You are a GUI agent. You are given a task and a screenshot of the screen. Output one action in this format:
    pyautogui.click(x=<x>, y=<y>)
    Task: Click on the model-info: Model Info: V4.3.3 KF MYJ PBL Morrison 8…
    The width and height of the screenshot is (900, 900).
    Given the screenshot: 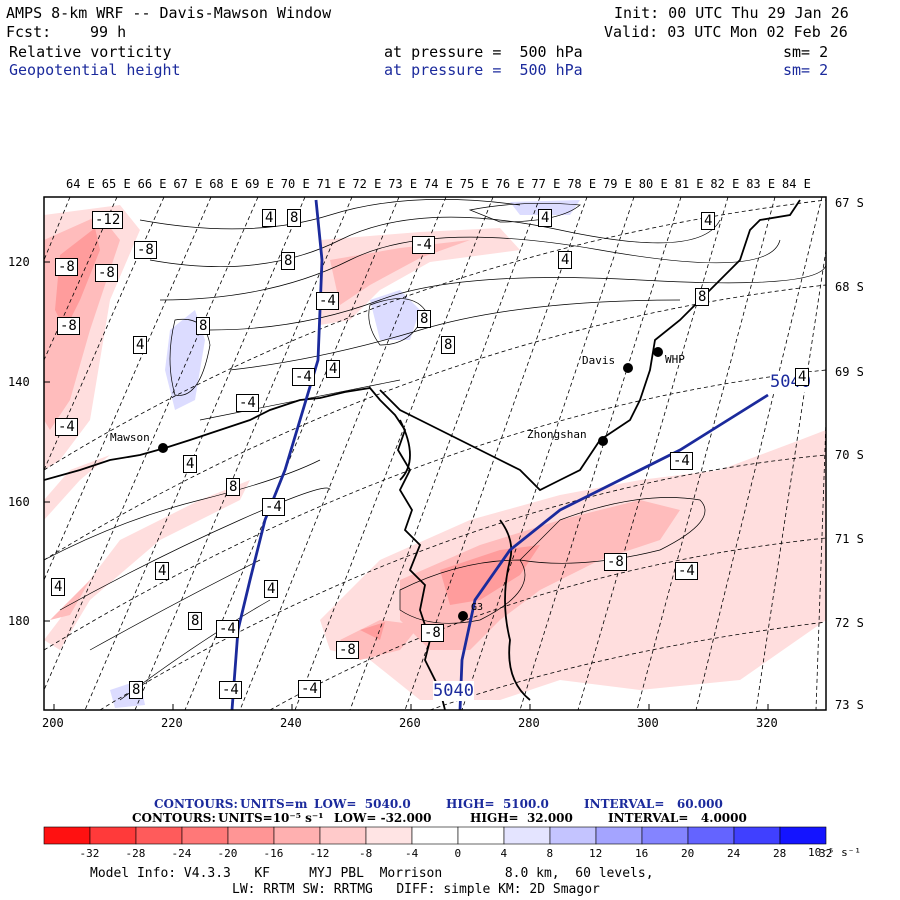 What is the action you would take?
    pyautogui.click(x=372, y=873)
    